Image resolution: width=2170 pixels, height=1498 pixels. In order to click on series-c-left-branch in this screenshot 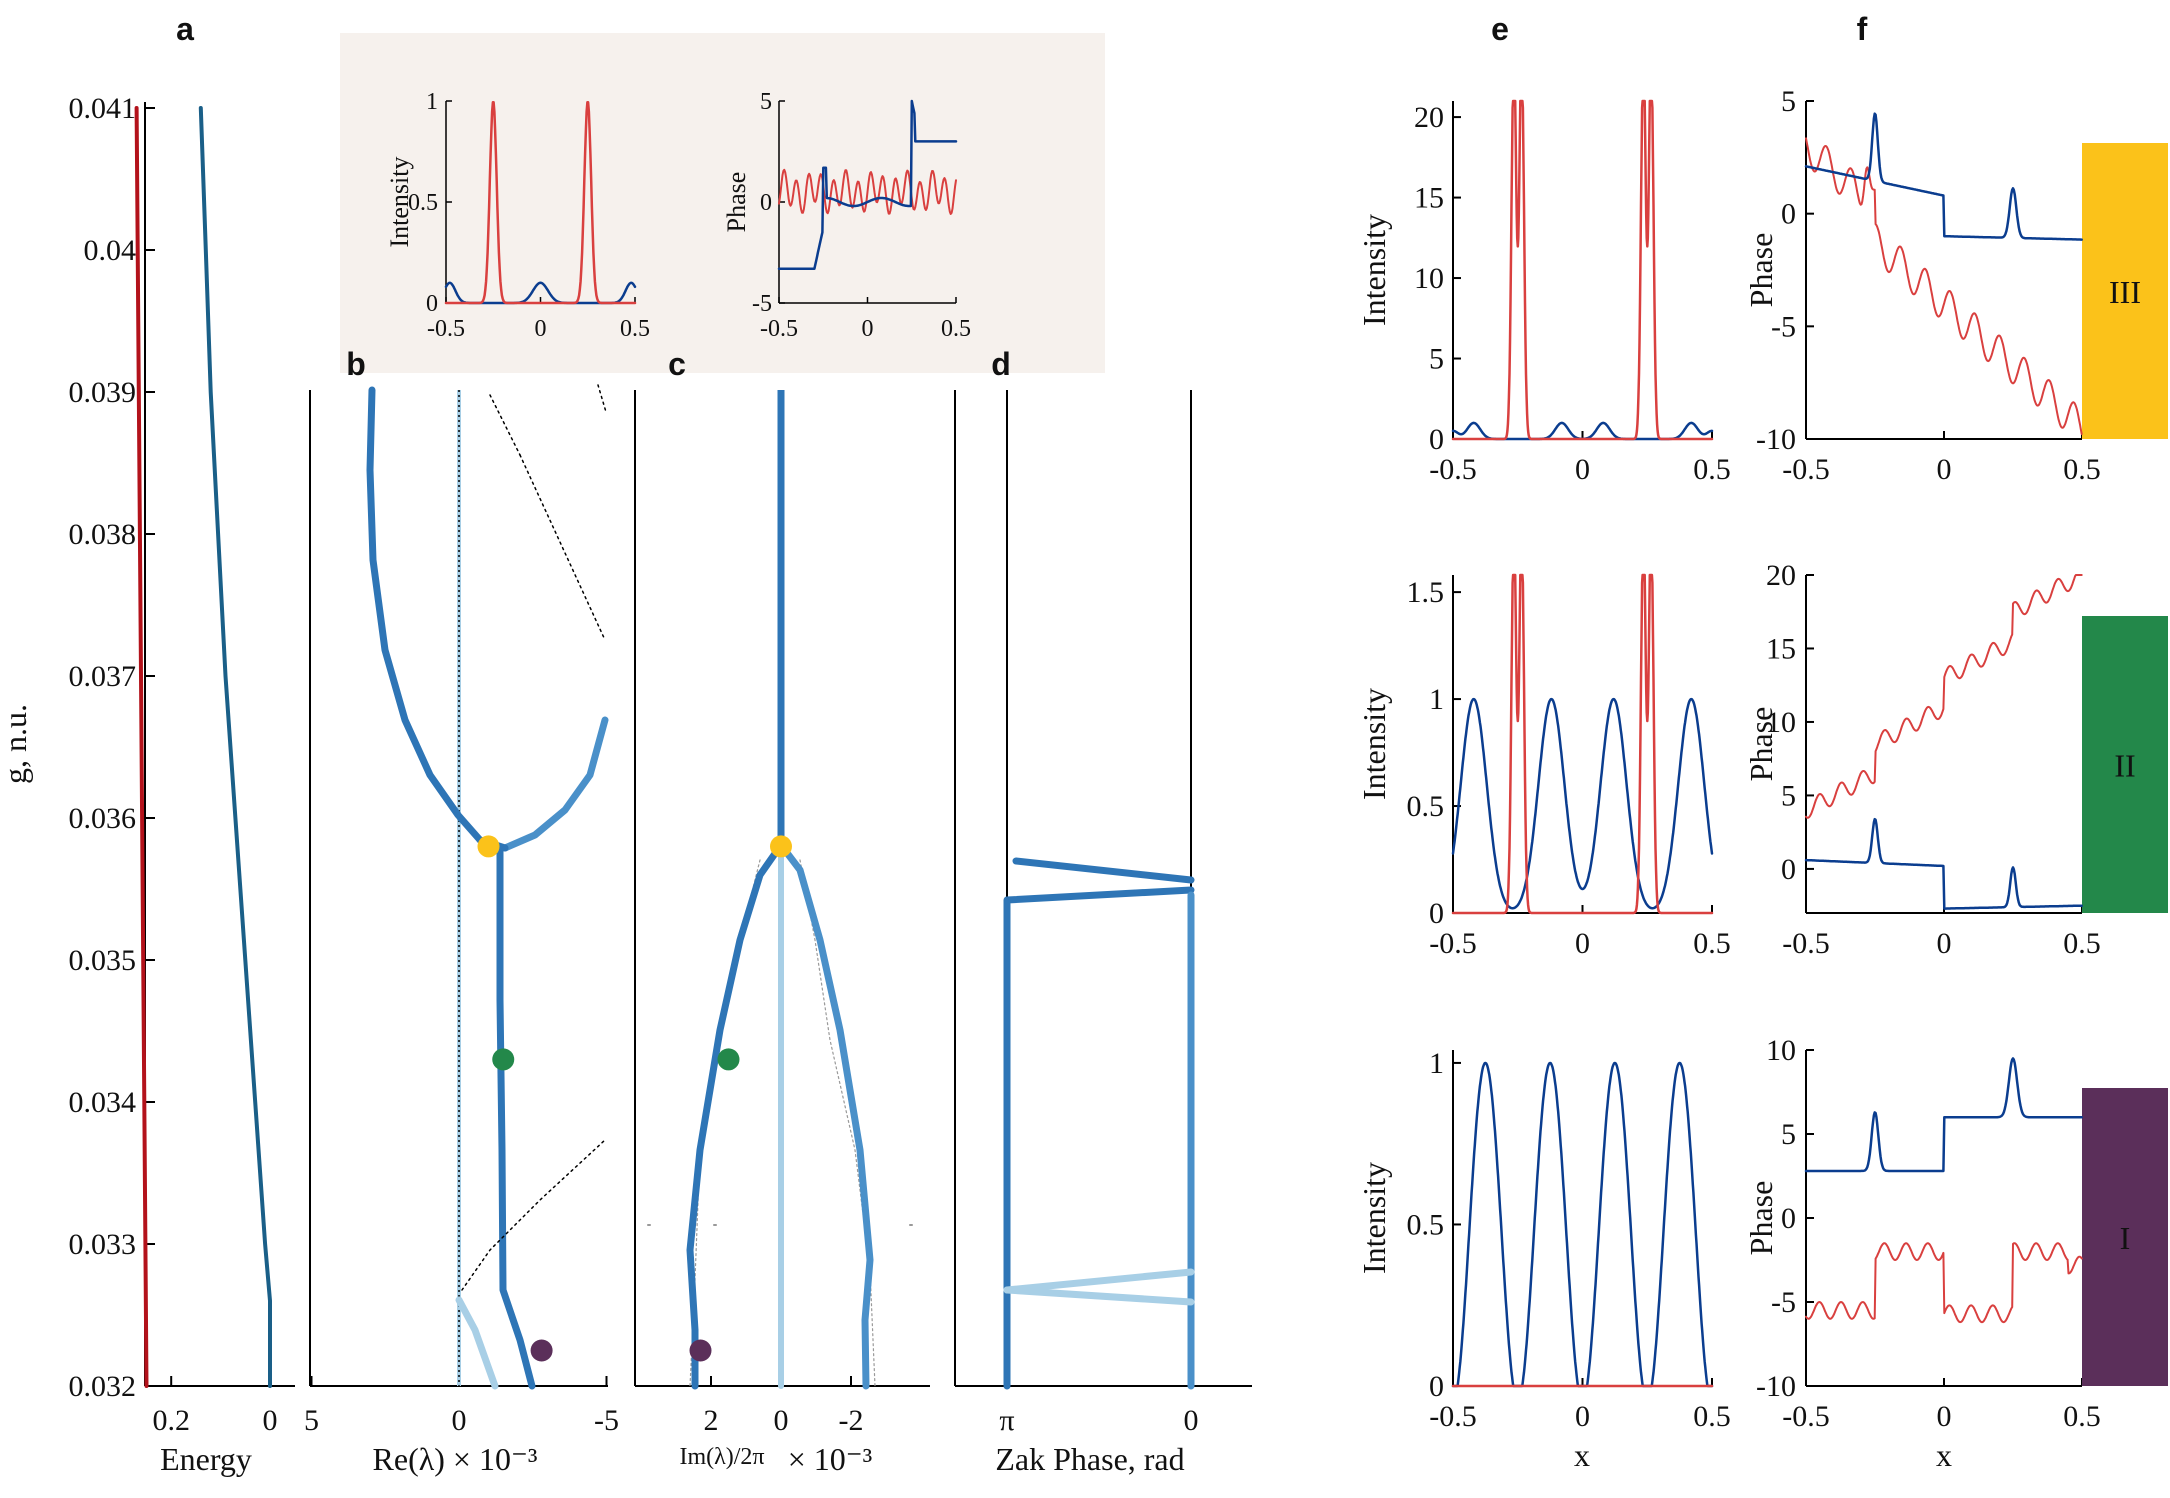, I will do `click(735, 1115)`.